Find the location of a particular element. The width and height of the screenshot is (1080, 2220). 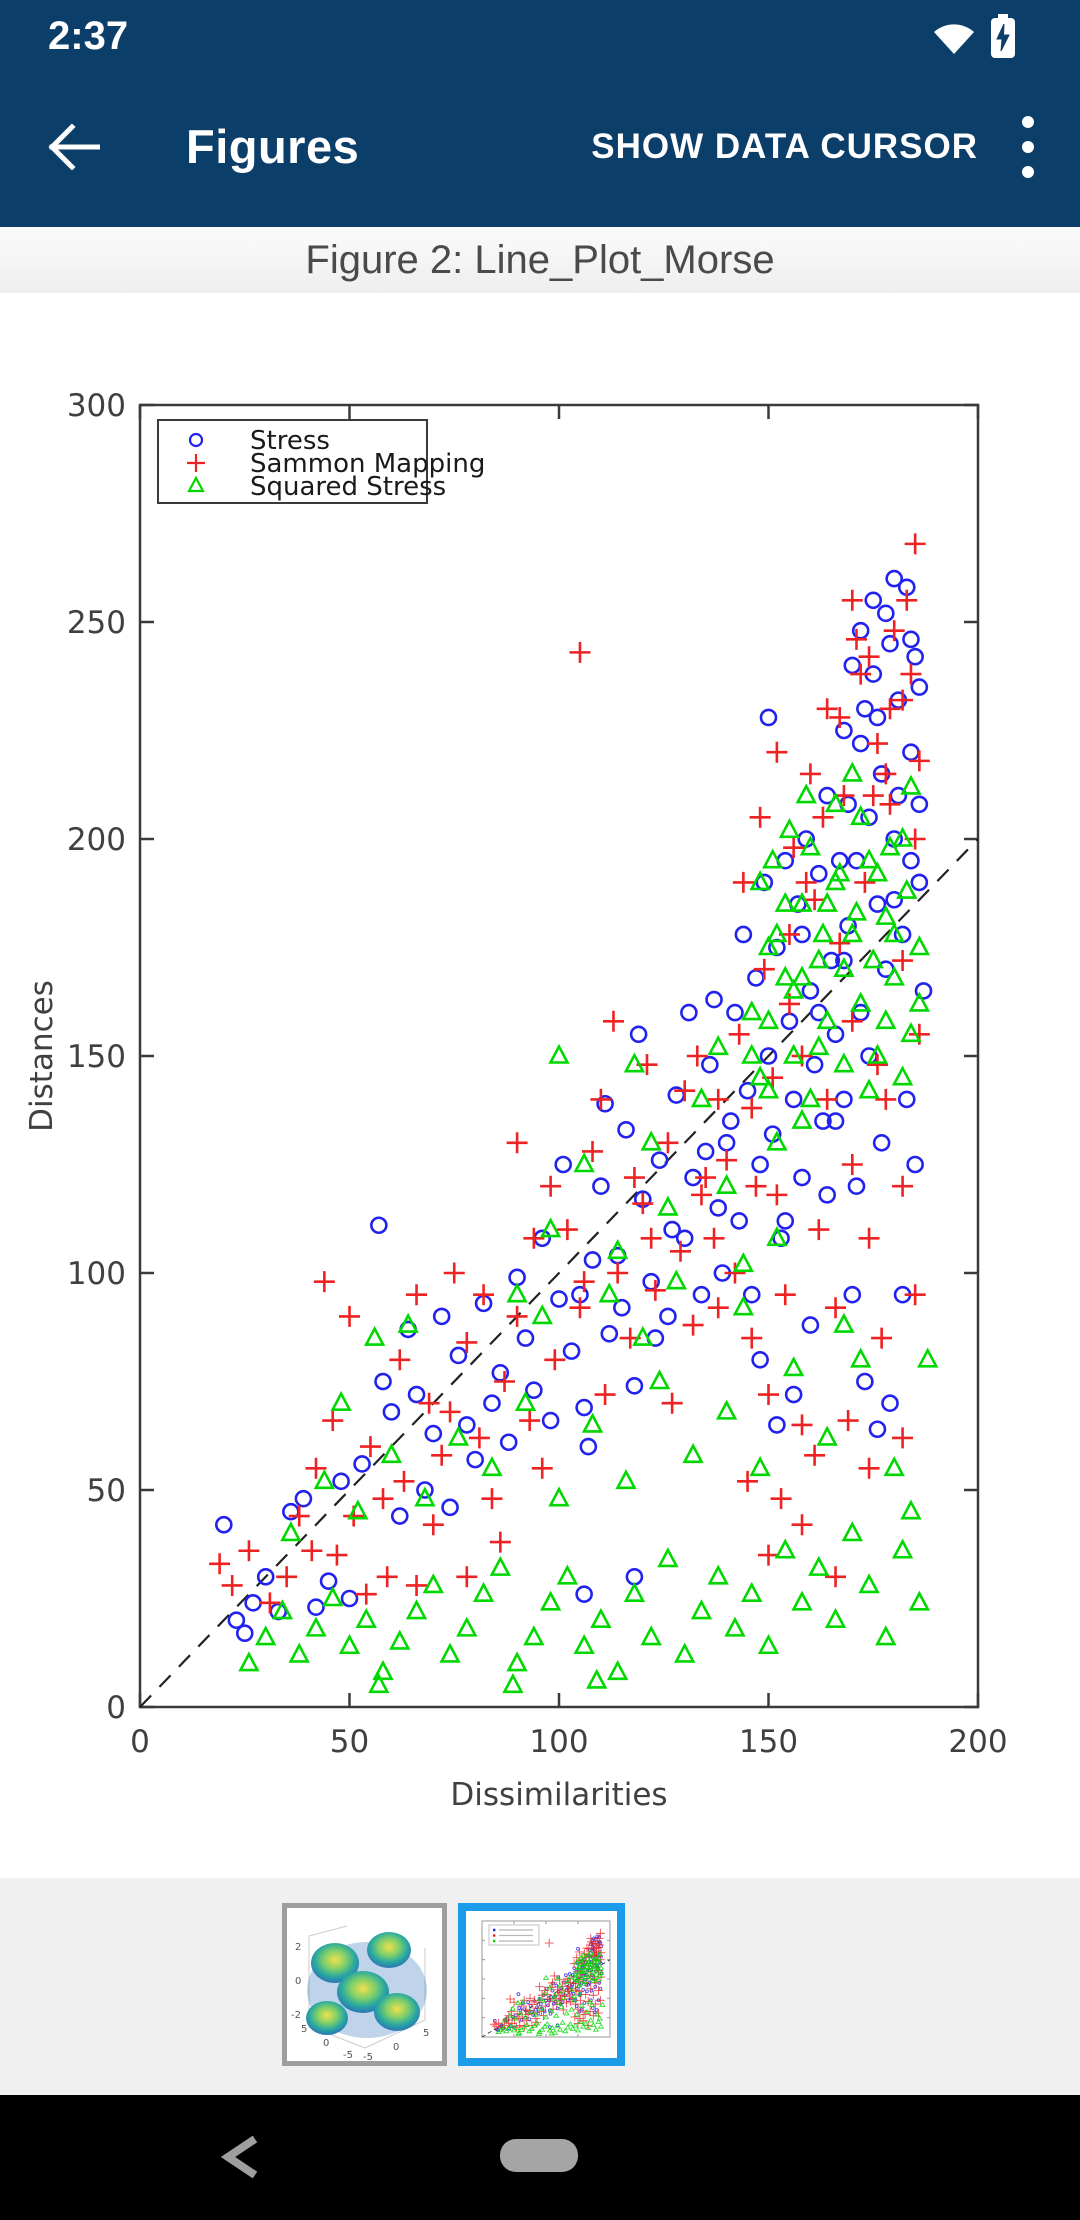

overflow-menu-button is located at coordinates (1028, 147).